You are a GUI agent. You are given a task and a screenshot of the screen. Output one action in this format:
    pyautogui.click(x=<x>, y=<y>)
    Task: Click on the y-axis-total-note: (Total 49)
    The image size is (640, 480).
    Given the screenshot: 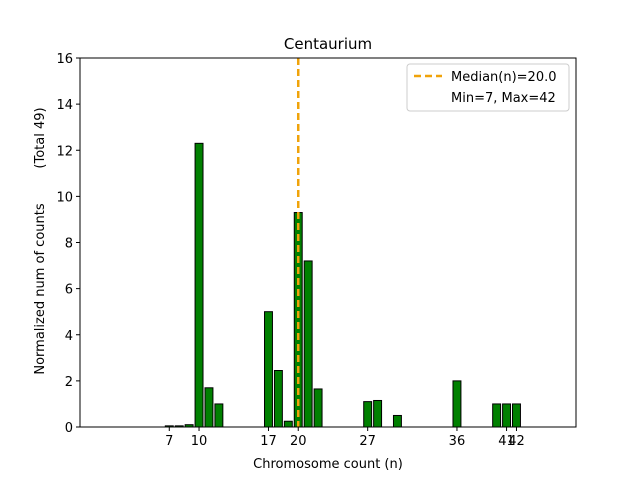 What is the action you would take?
    pyautogui.click(x=40, y=137)
    